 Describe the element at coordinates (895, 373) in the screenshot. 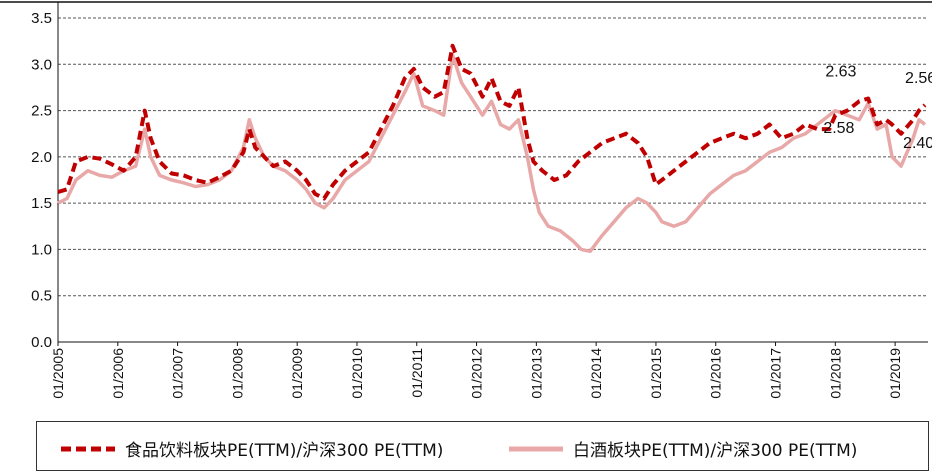

I see `x-tick-label: 01/2019` at that location.